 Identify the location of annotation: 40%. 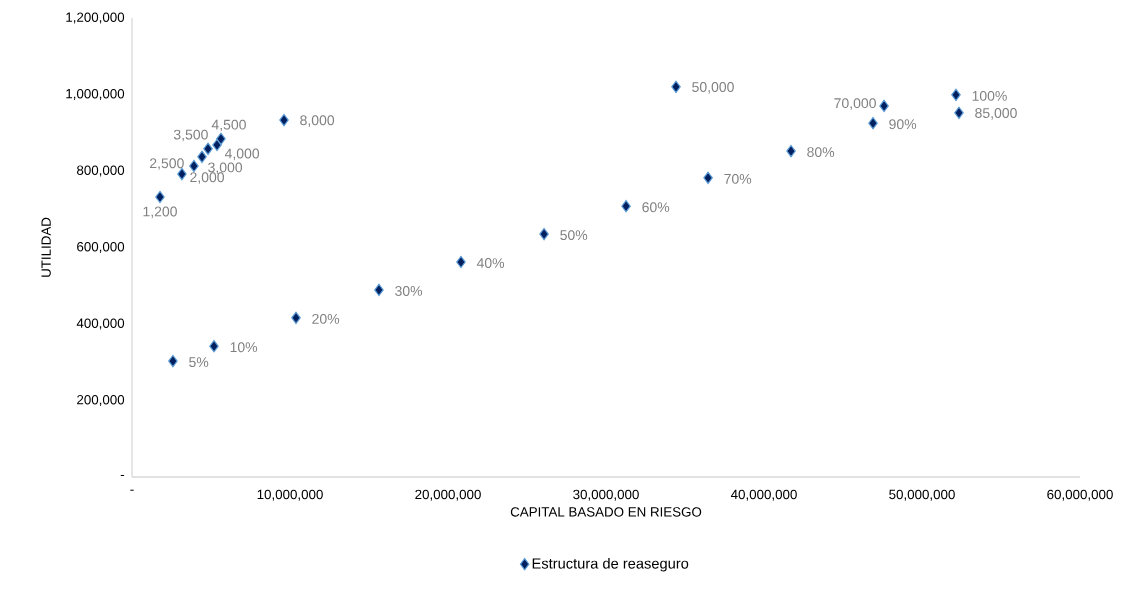
(490, 263).